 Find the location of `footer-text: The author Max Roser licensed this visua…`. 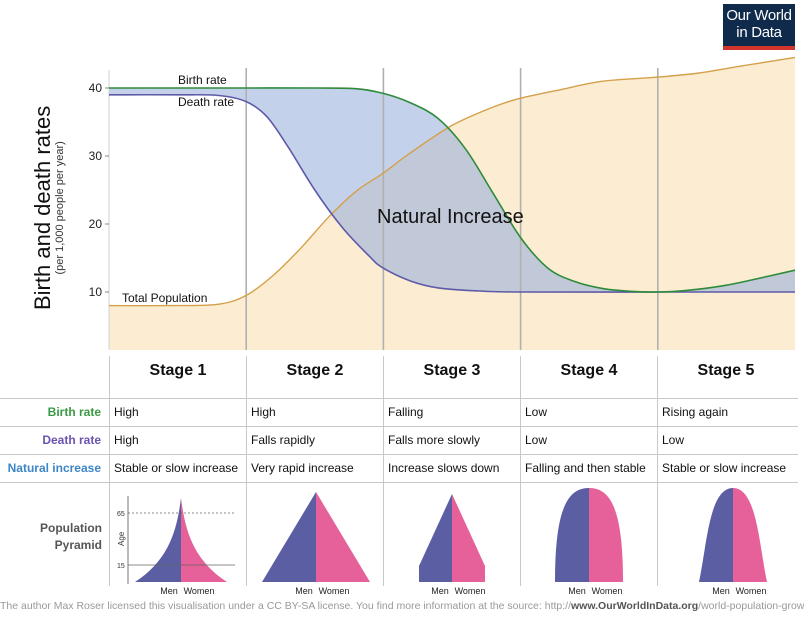

footer-text: The author Max Roser licensed this visua… is located at coordinates (285, 606).